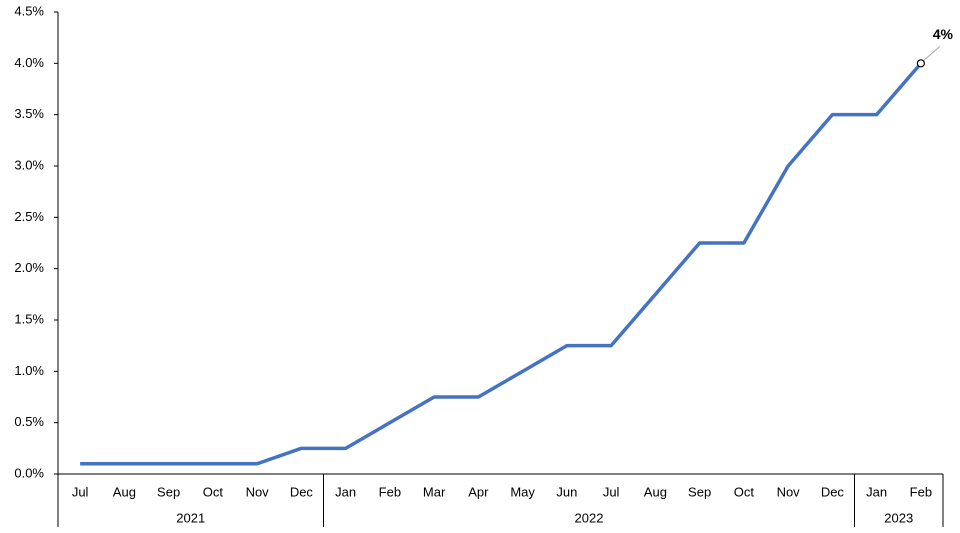 Image resolution: width=960 pixels, height=533 pixels. Describe the element at coordinates (29, 318) in the screenshot. I see `y-tick-label: 1.5%` at that location.